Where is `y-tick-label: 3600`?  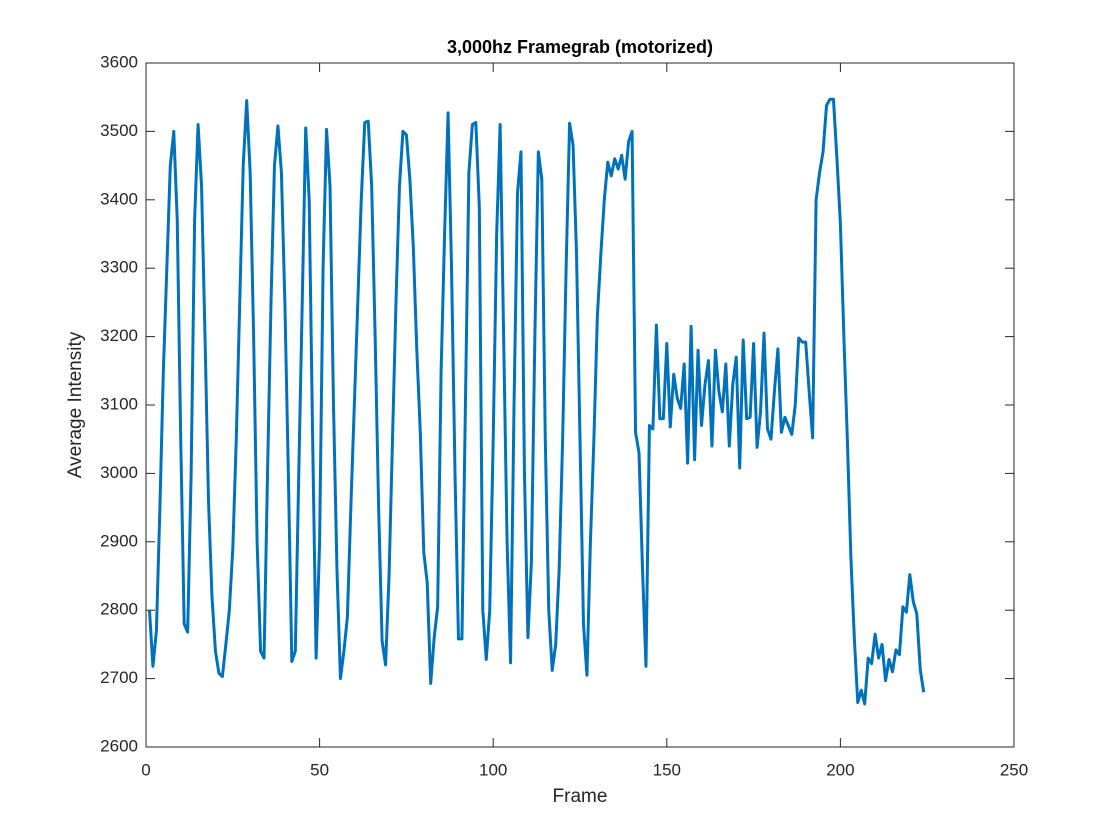 y-tick-label: 3600 is located at coordinates (119, 61).